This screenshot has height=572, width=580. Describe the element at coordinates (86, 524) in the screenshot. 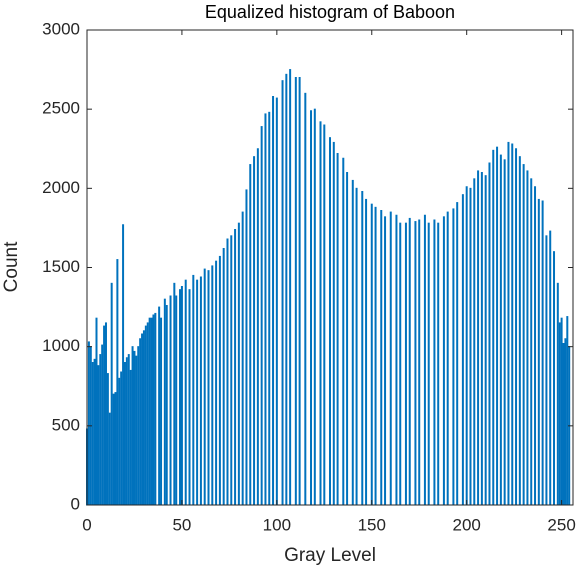

I see `x-tick-label: 0` at that location.